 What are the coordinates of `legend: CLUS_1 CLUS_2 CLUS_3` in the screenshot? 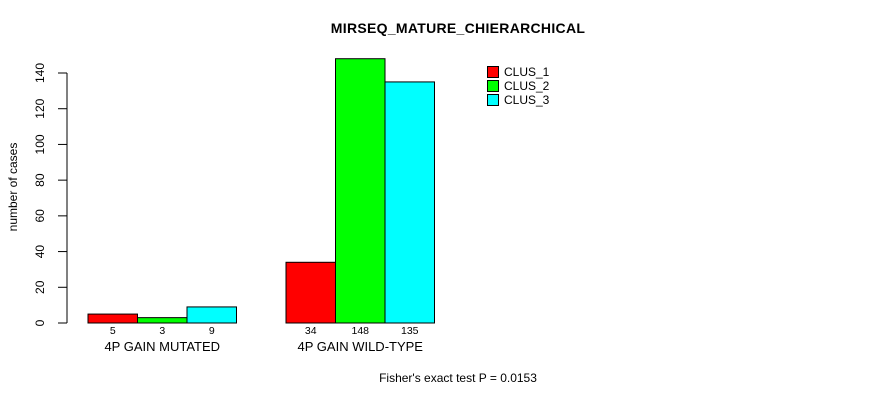 It's located at (518, 86).